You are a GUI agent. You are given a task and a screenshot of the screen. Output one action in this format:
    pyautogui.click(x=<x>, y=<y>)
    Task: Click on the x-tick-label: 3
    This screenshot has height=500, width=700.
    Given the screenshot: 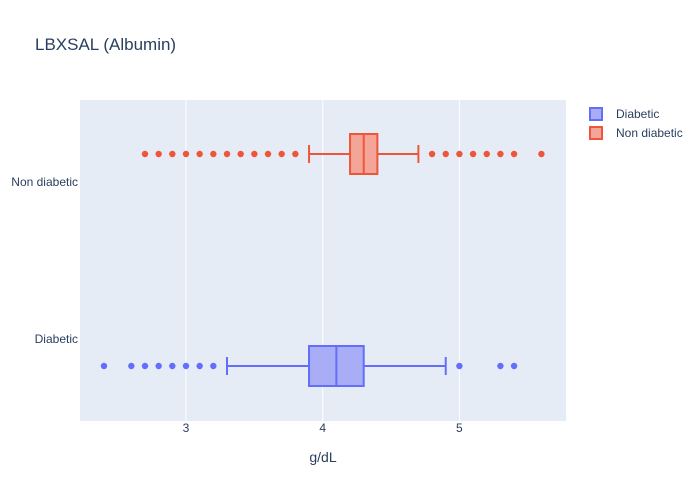 What is the action you would take?
    pyautogui.click(x=186, y=428)
    